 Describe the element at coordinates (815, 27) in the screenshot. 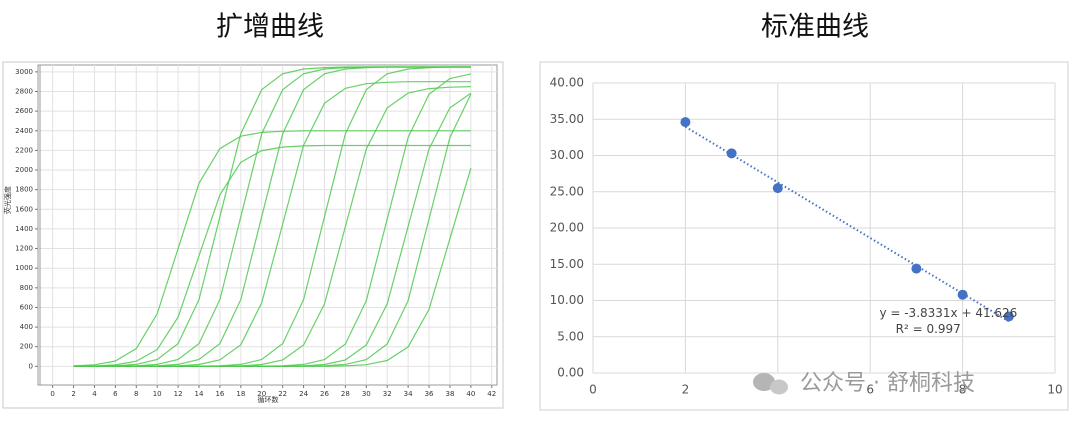

I see `chart-title: 标准曲线` at that location.